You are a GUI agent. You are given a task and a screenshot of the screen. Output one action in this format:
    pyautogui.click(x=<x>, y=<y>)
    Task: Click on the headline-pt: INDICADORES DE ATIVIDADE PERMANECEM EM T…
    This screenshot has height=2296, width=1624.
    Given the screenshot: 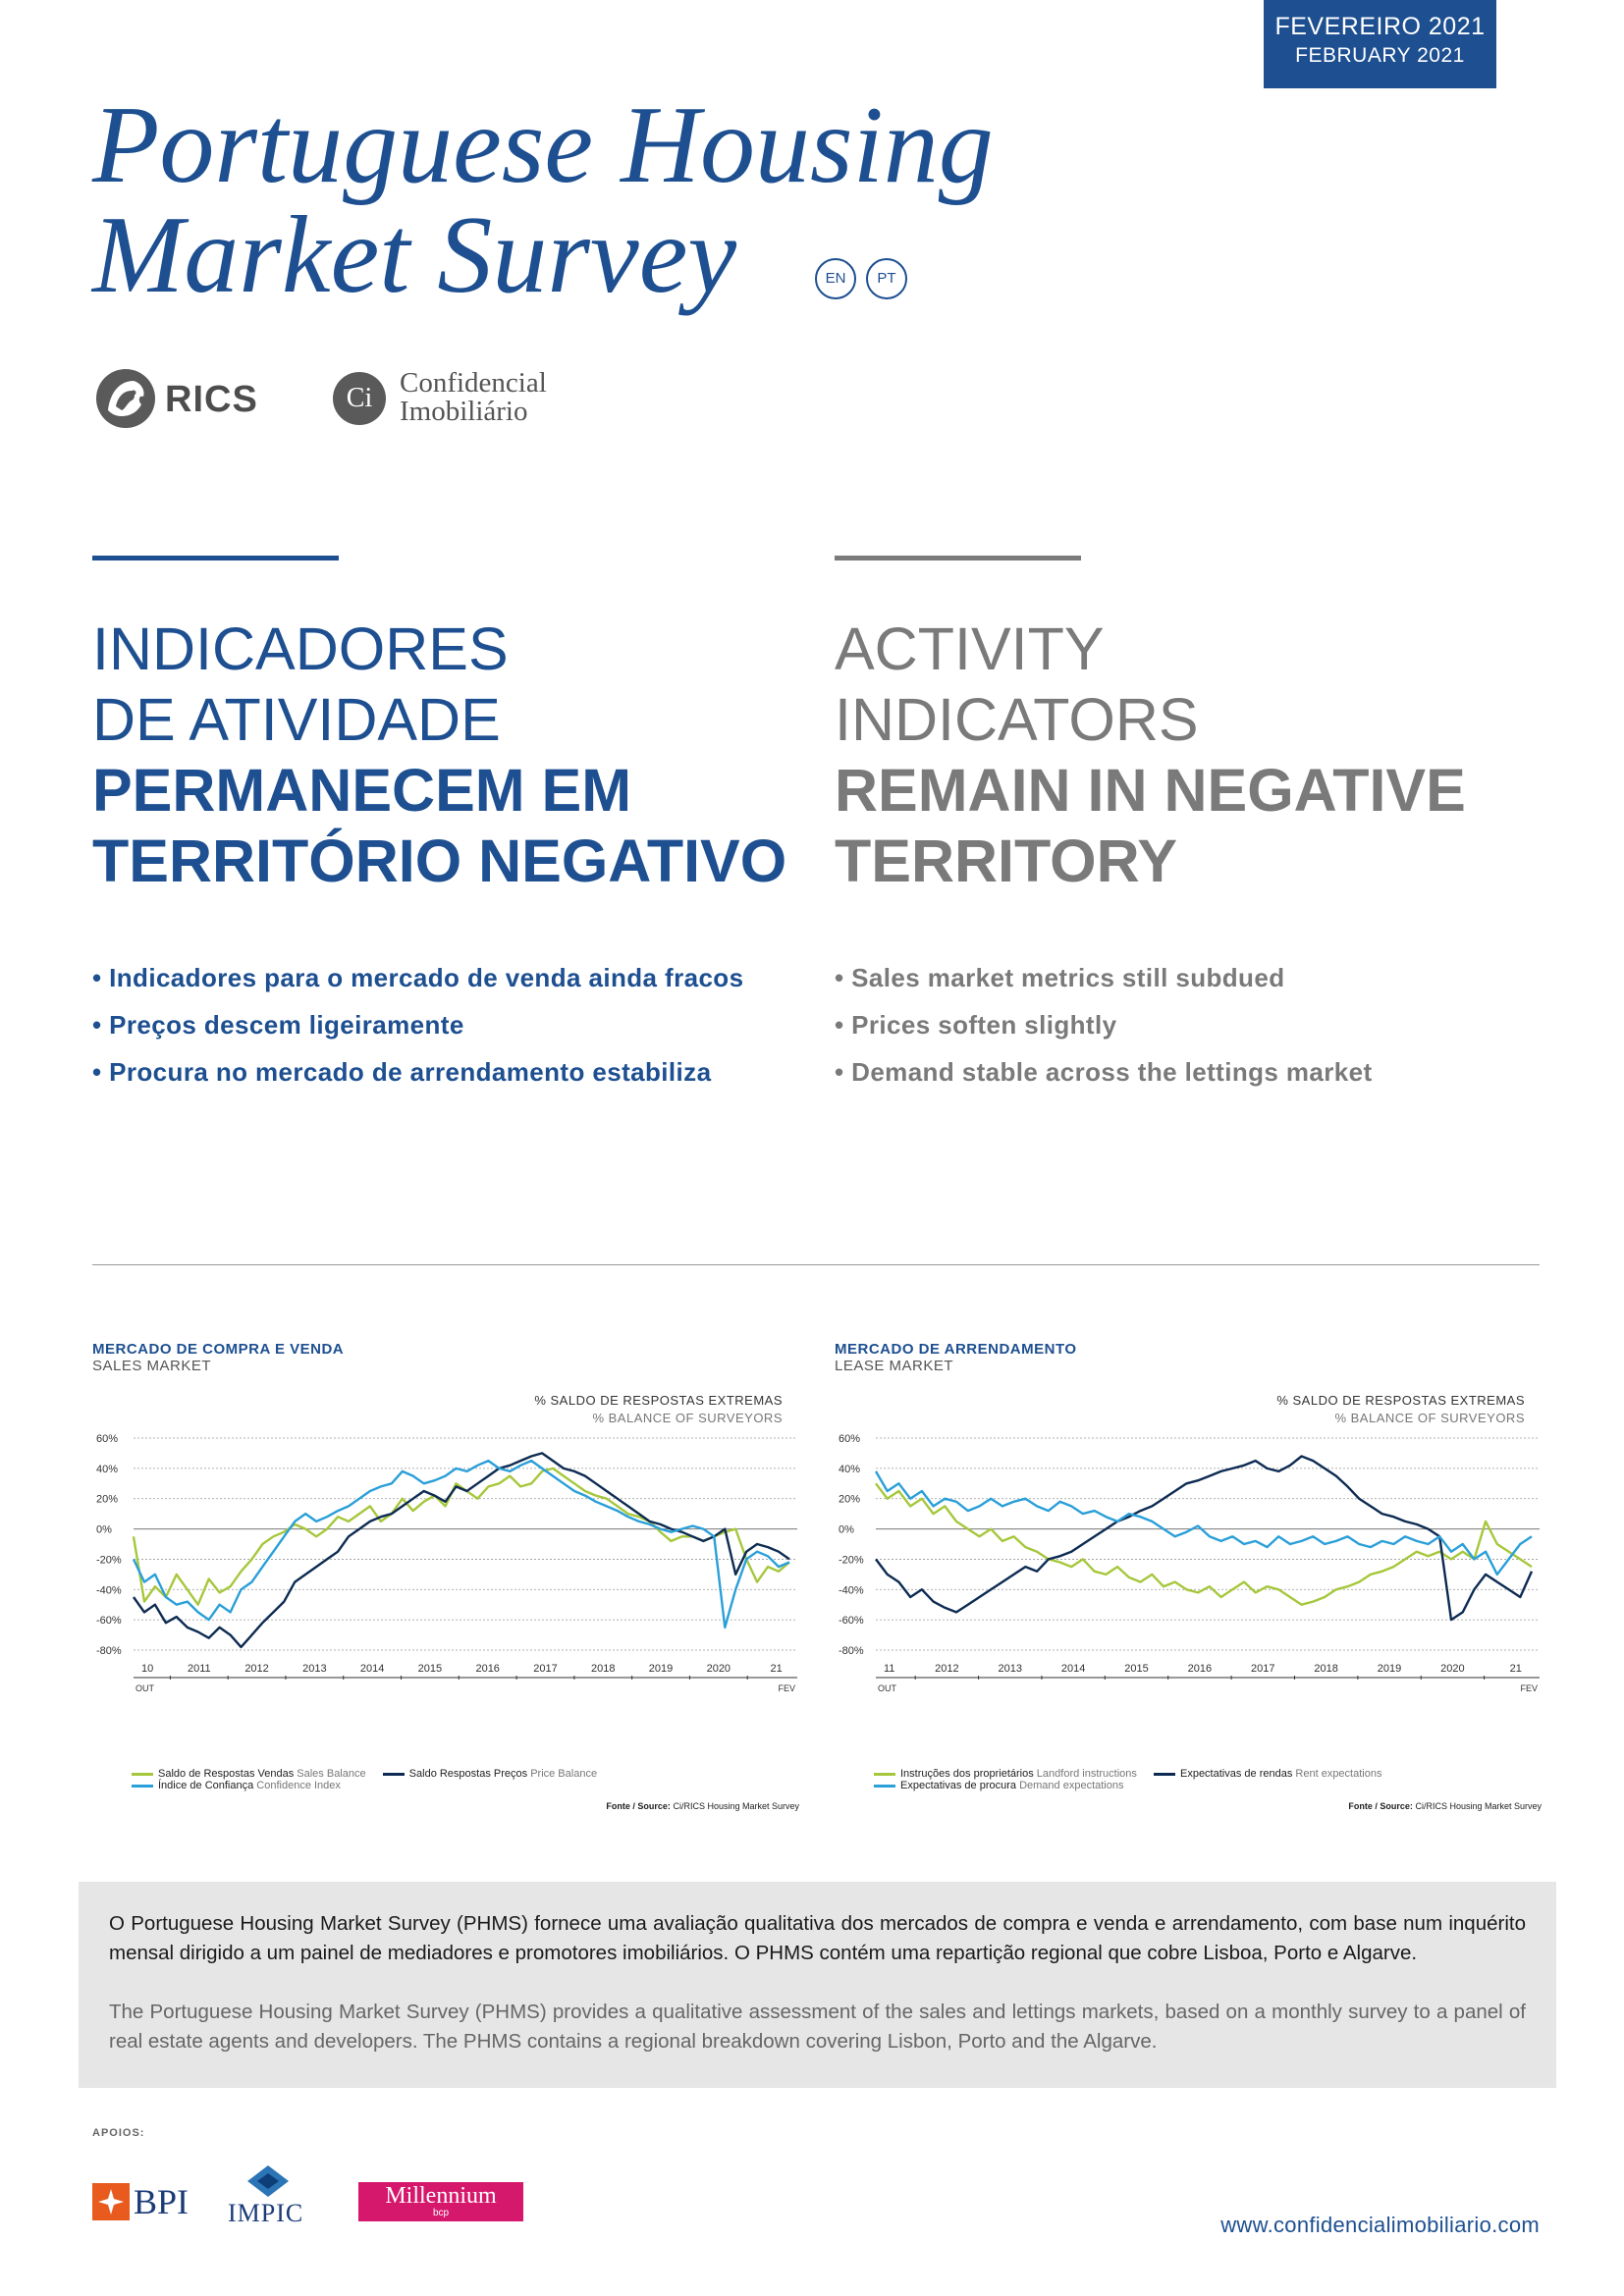 What is the action you would take?
    pyautogui.click(x=455, y=755)
    